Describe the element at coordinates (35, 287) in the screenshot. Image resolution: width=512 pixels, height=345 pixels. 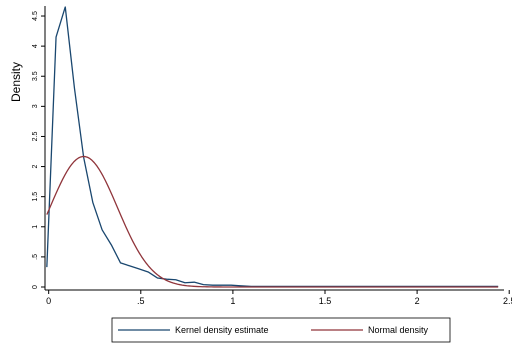
I see `y-tick-label: 0` at that location.